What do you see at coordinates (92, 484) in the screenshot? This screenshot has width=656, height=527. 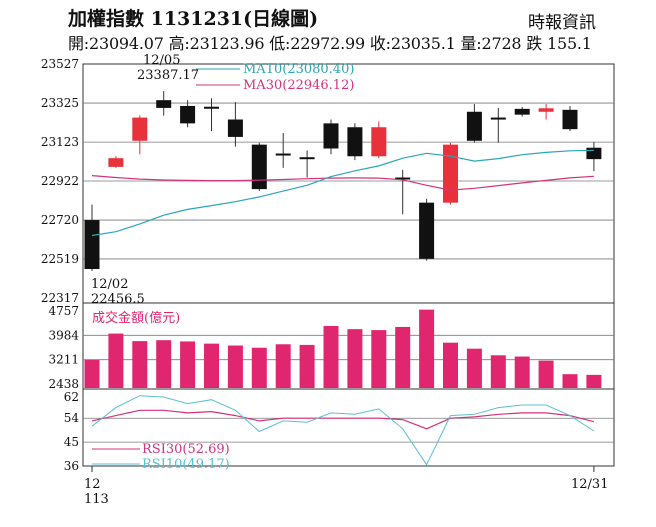 I see `x-start-label: 12` at bounding box center [92, 484].